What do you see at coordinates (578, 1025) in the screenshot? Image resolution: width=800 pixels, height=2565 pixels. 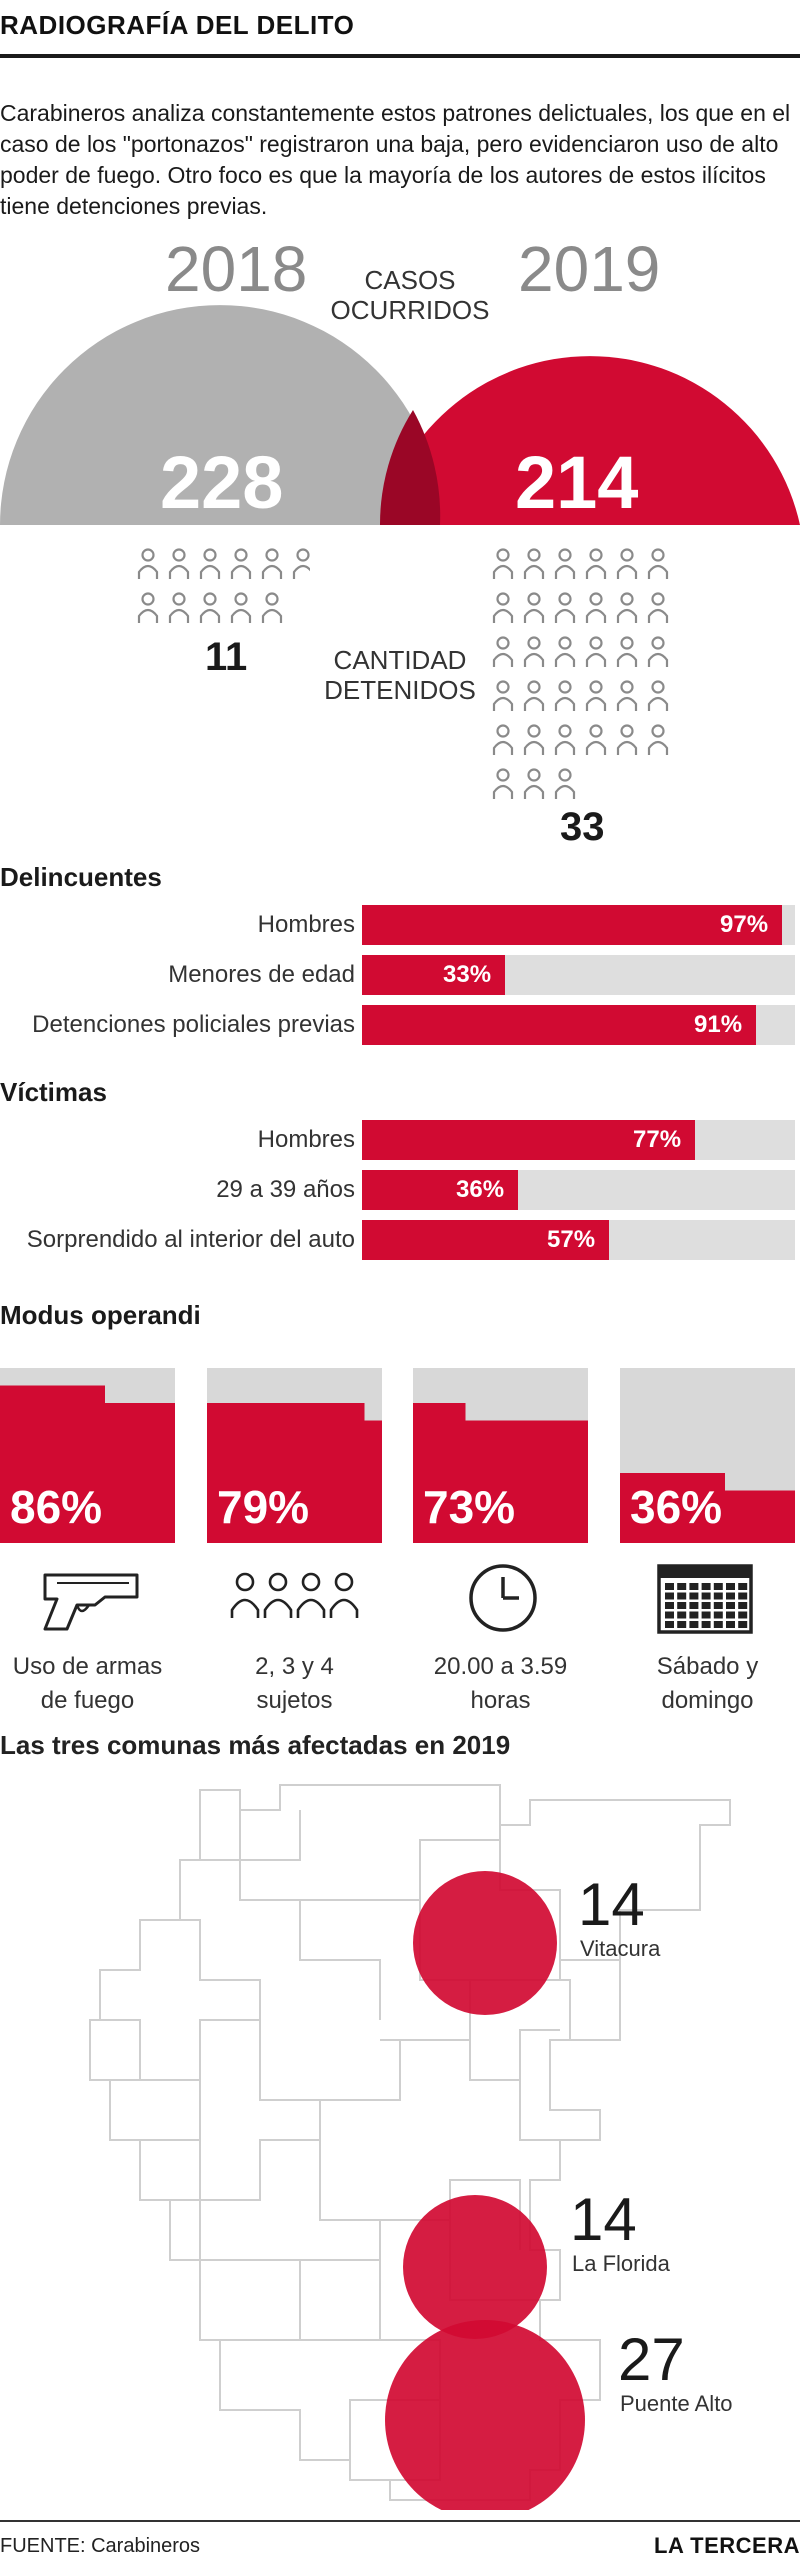 I see `bar-track: 91%` at bounding box center [578, 1025].